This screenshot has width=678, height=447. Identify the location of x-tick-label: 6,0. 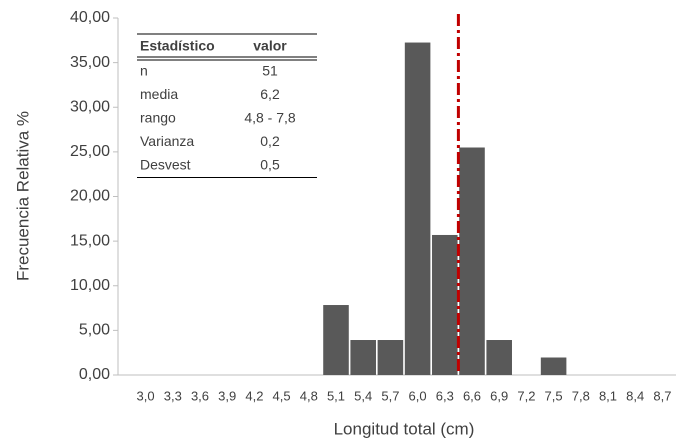
(418, 395).